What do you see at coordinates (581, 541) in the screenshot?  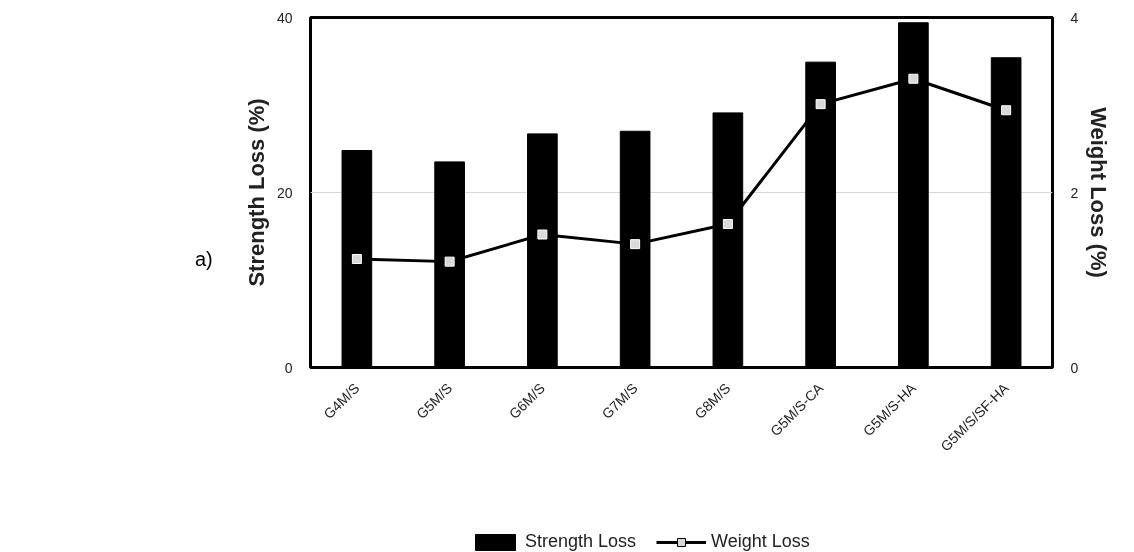 I see `legend-label: Strength Loss` at bounding box center [581, 541].